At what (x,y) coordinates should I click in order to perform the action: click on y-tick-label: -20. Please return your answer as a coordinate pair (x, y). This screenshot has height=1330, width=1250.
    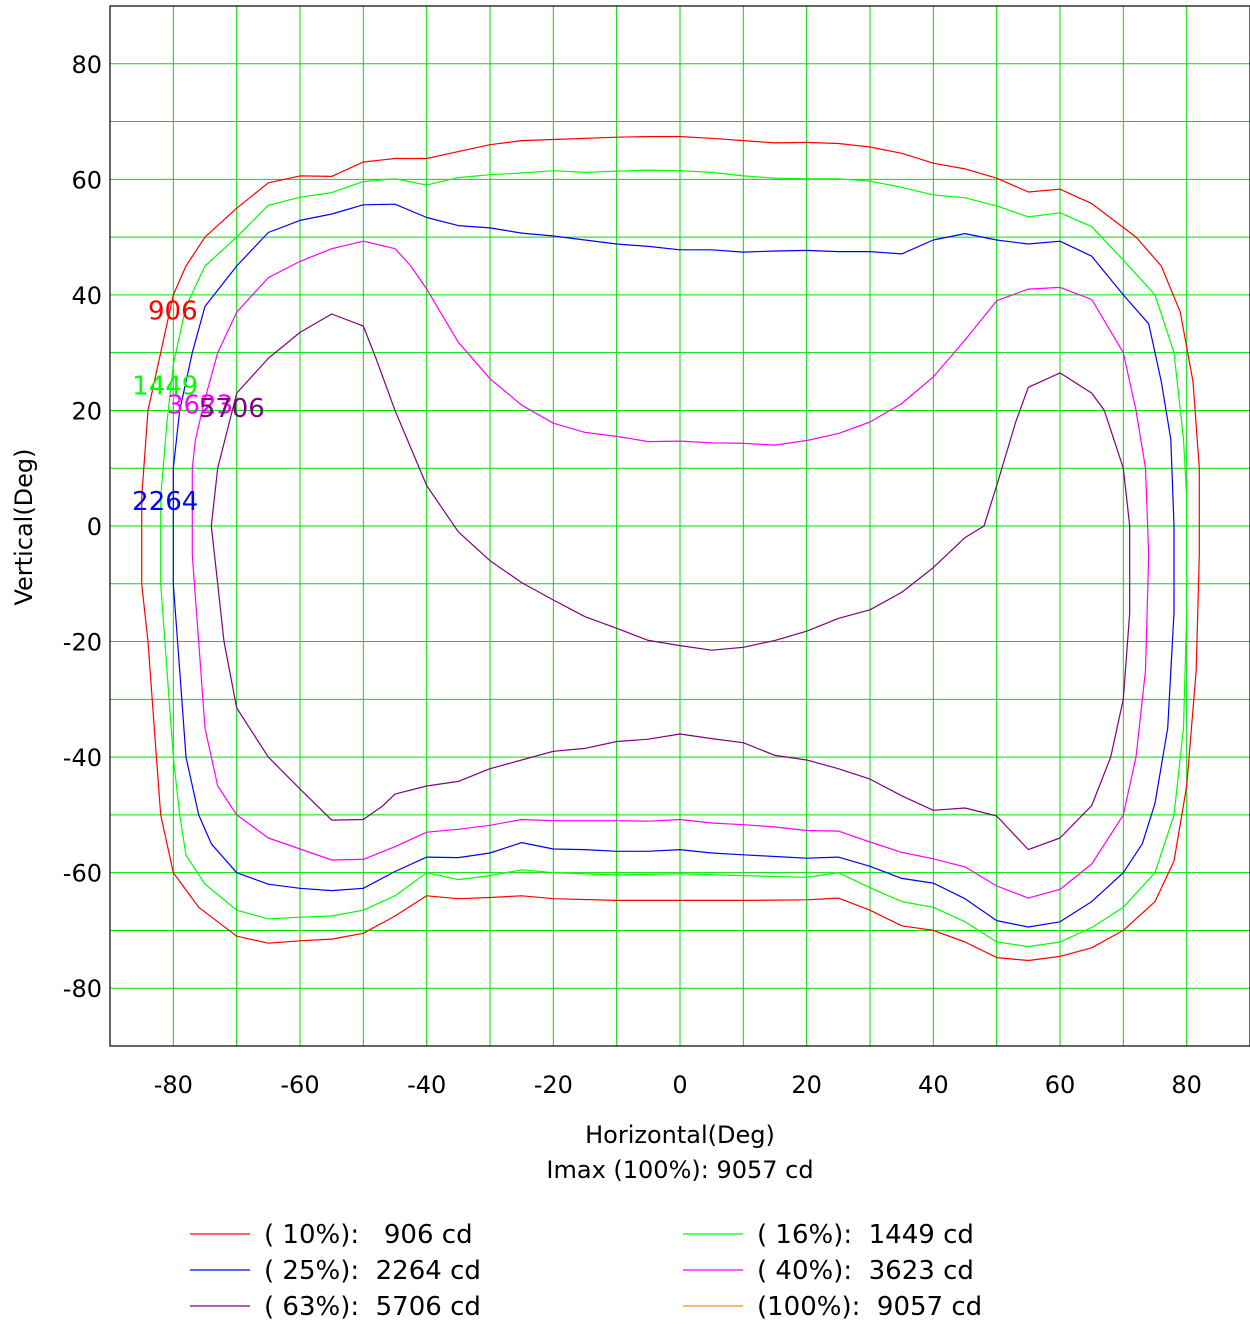
    Looking at the image, I should click on (82, 643).